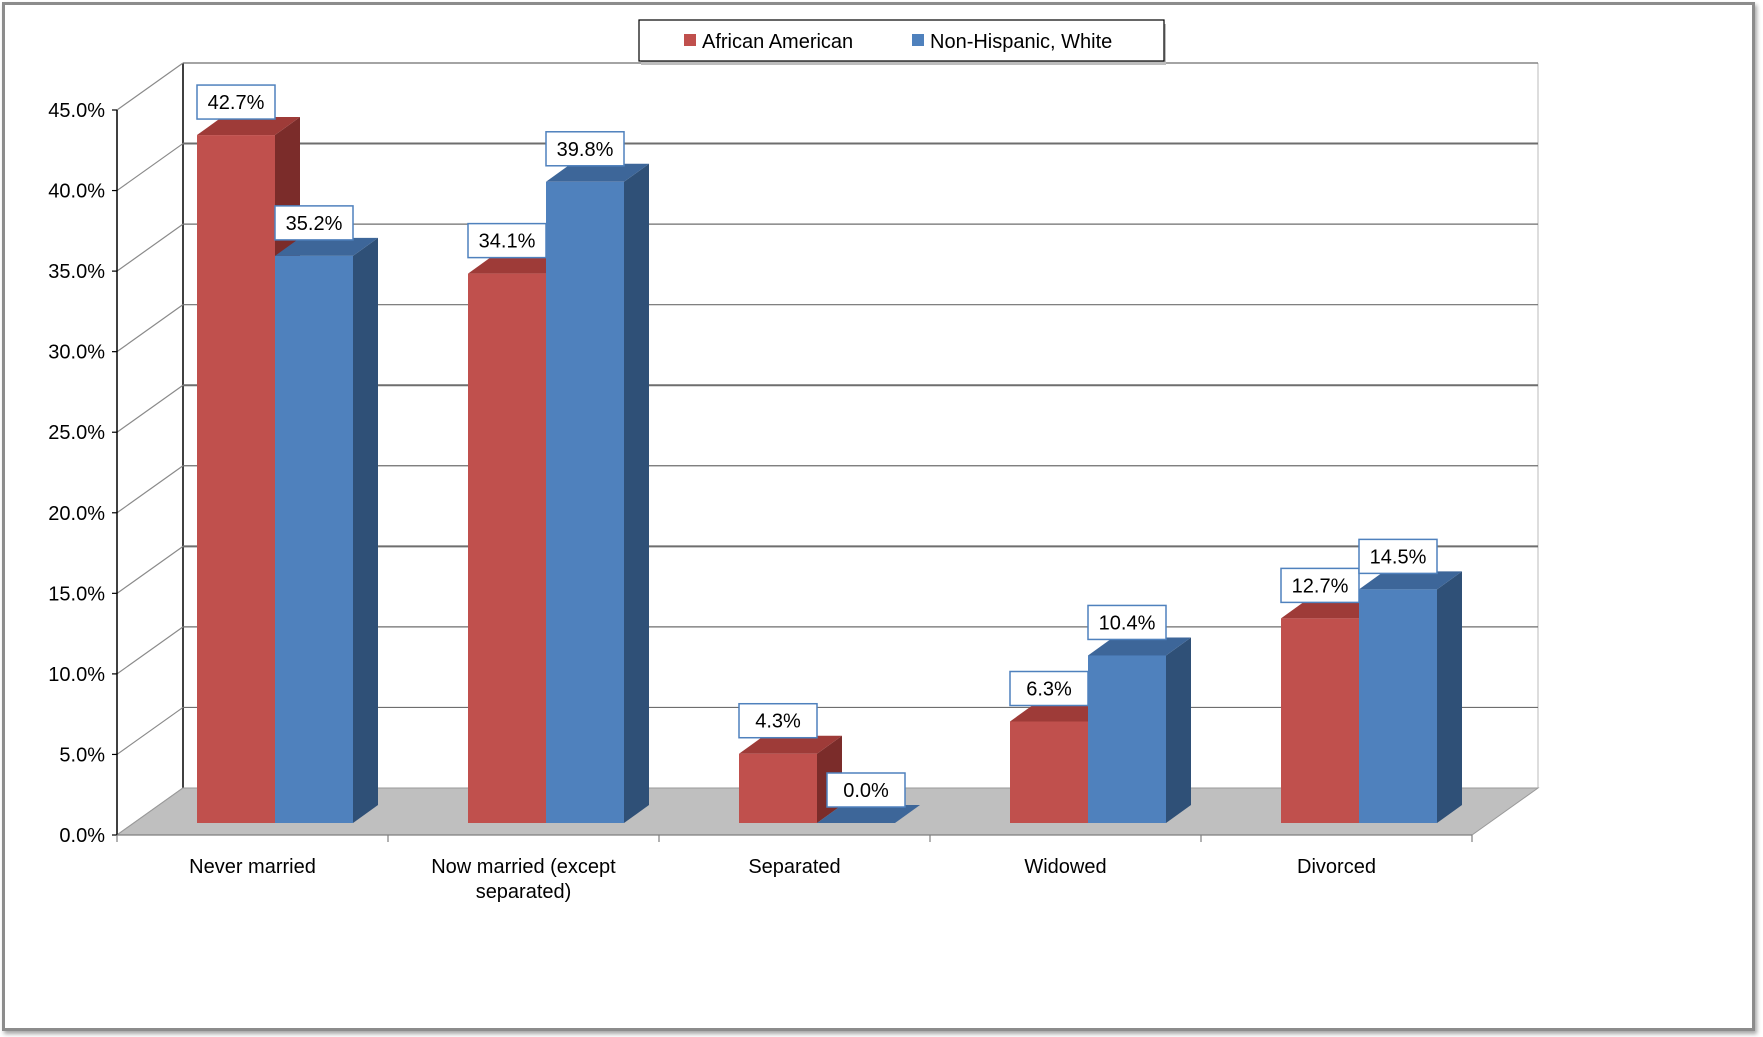 The height and width of the screenshot is (1037, 1763). Describe the element at coordinates (76, 594) in the screenshot. I see `y-tick-label: 15.0%` at that location.